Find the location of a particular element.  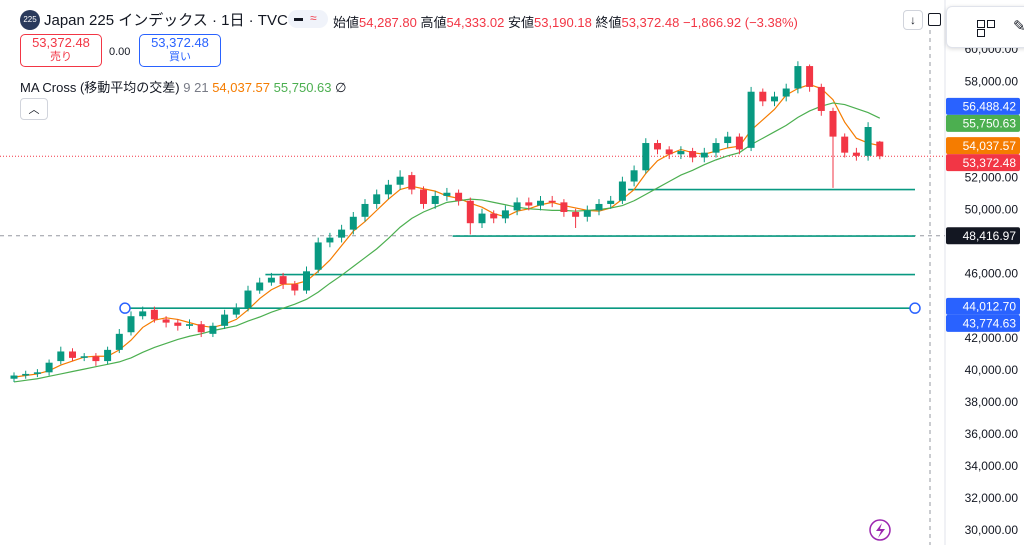

alert-icon is located at coordinates (880, 530).